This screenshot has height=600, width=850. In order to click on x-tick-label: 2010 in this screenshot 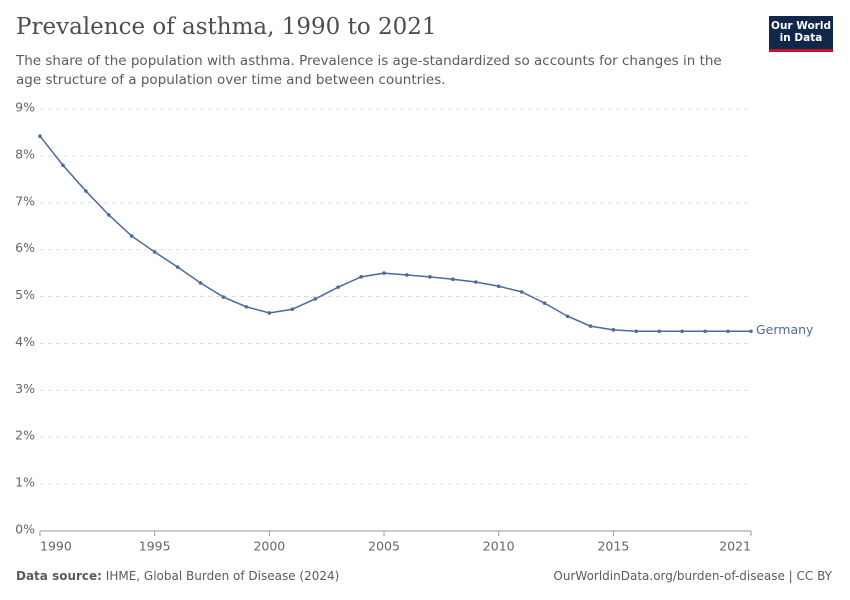, I will do `click(499, 546)`.